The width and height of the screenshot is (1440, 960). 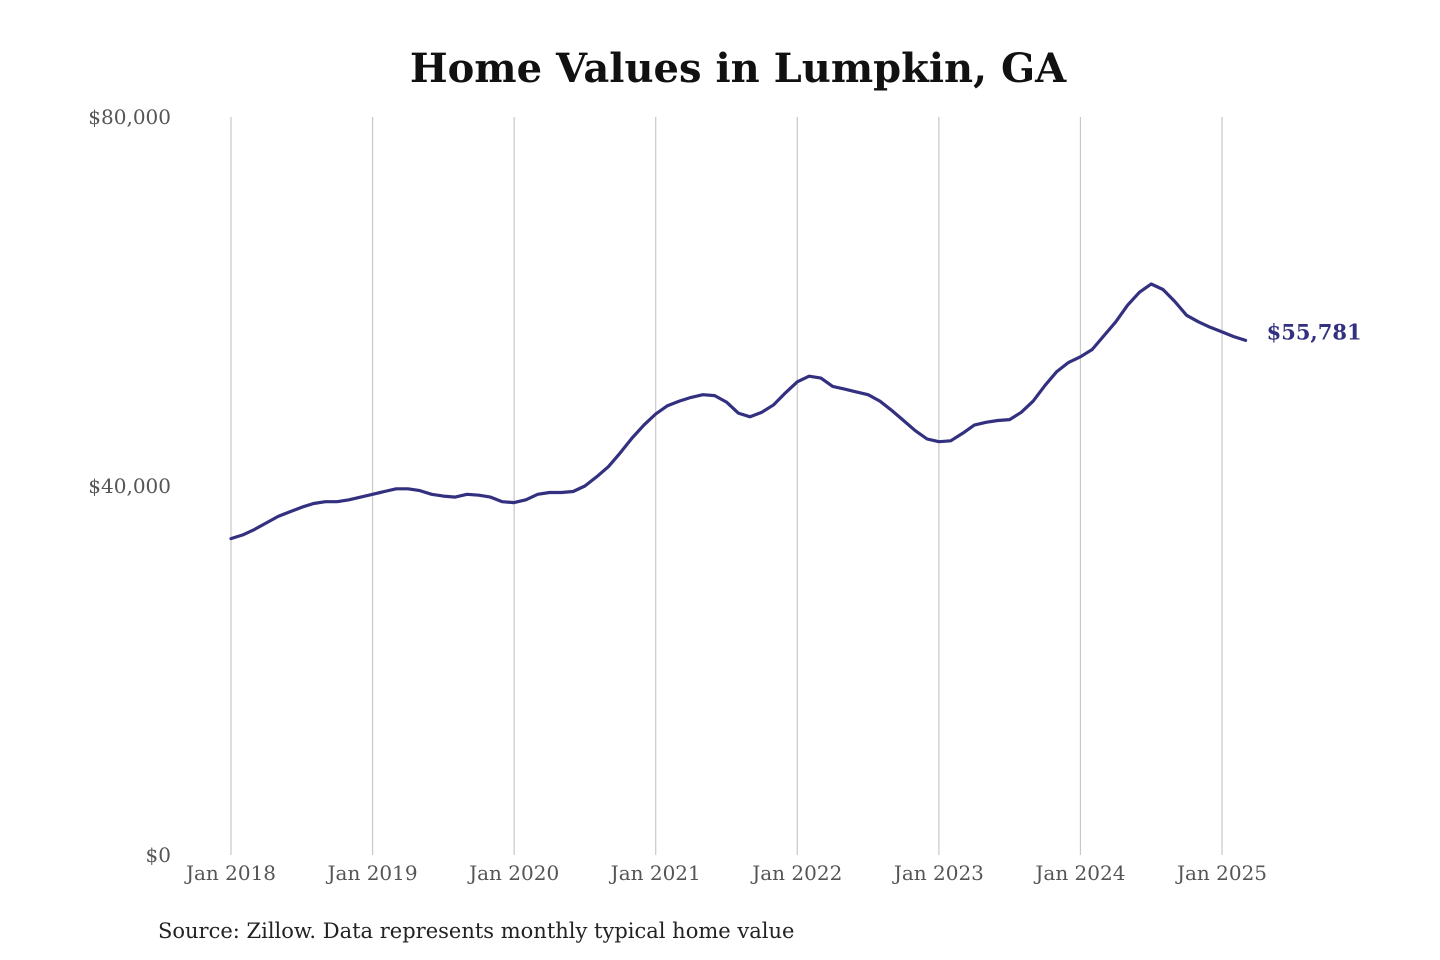 I want to click on x-tick-label: Jan 2024, so click(x=1079, y=873).